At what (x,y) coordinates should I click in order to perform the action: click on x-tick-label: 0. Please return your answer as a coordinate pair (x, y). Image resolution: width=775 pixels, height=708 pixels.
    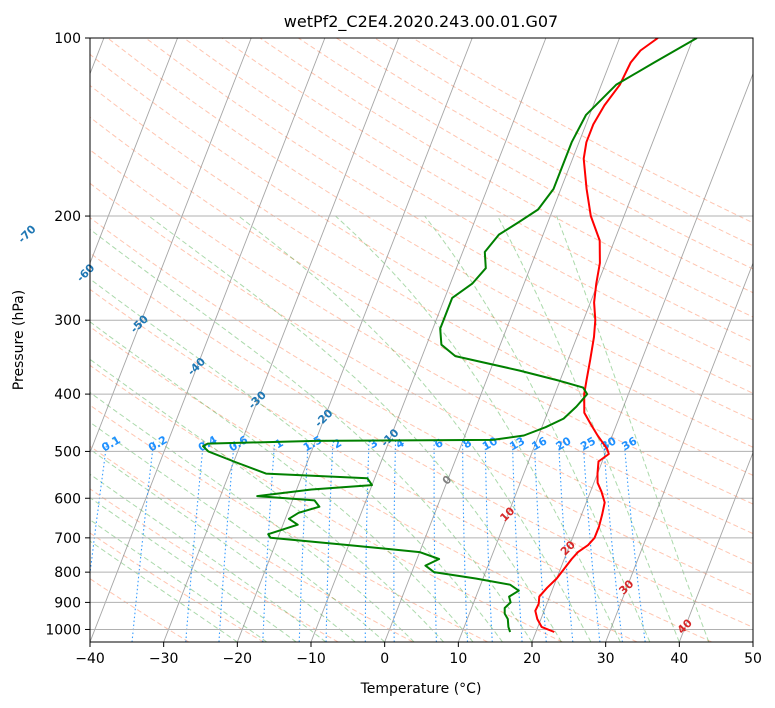
    Looking at the image, I should click on (384, 659).